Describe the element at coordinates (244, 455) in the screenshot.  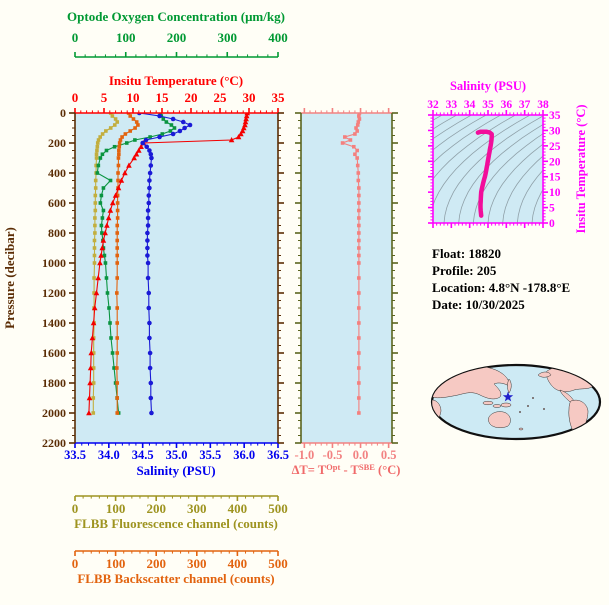
I see `tick-label: 36.0` at that location.